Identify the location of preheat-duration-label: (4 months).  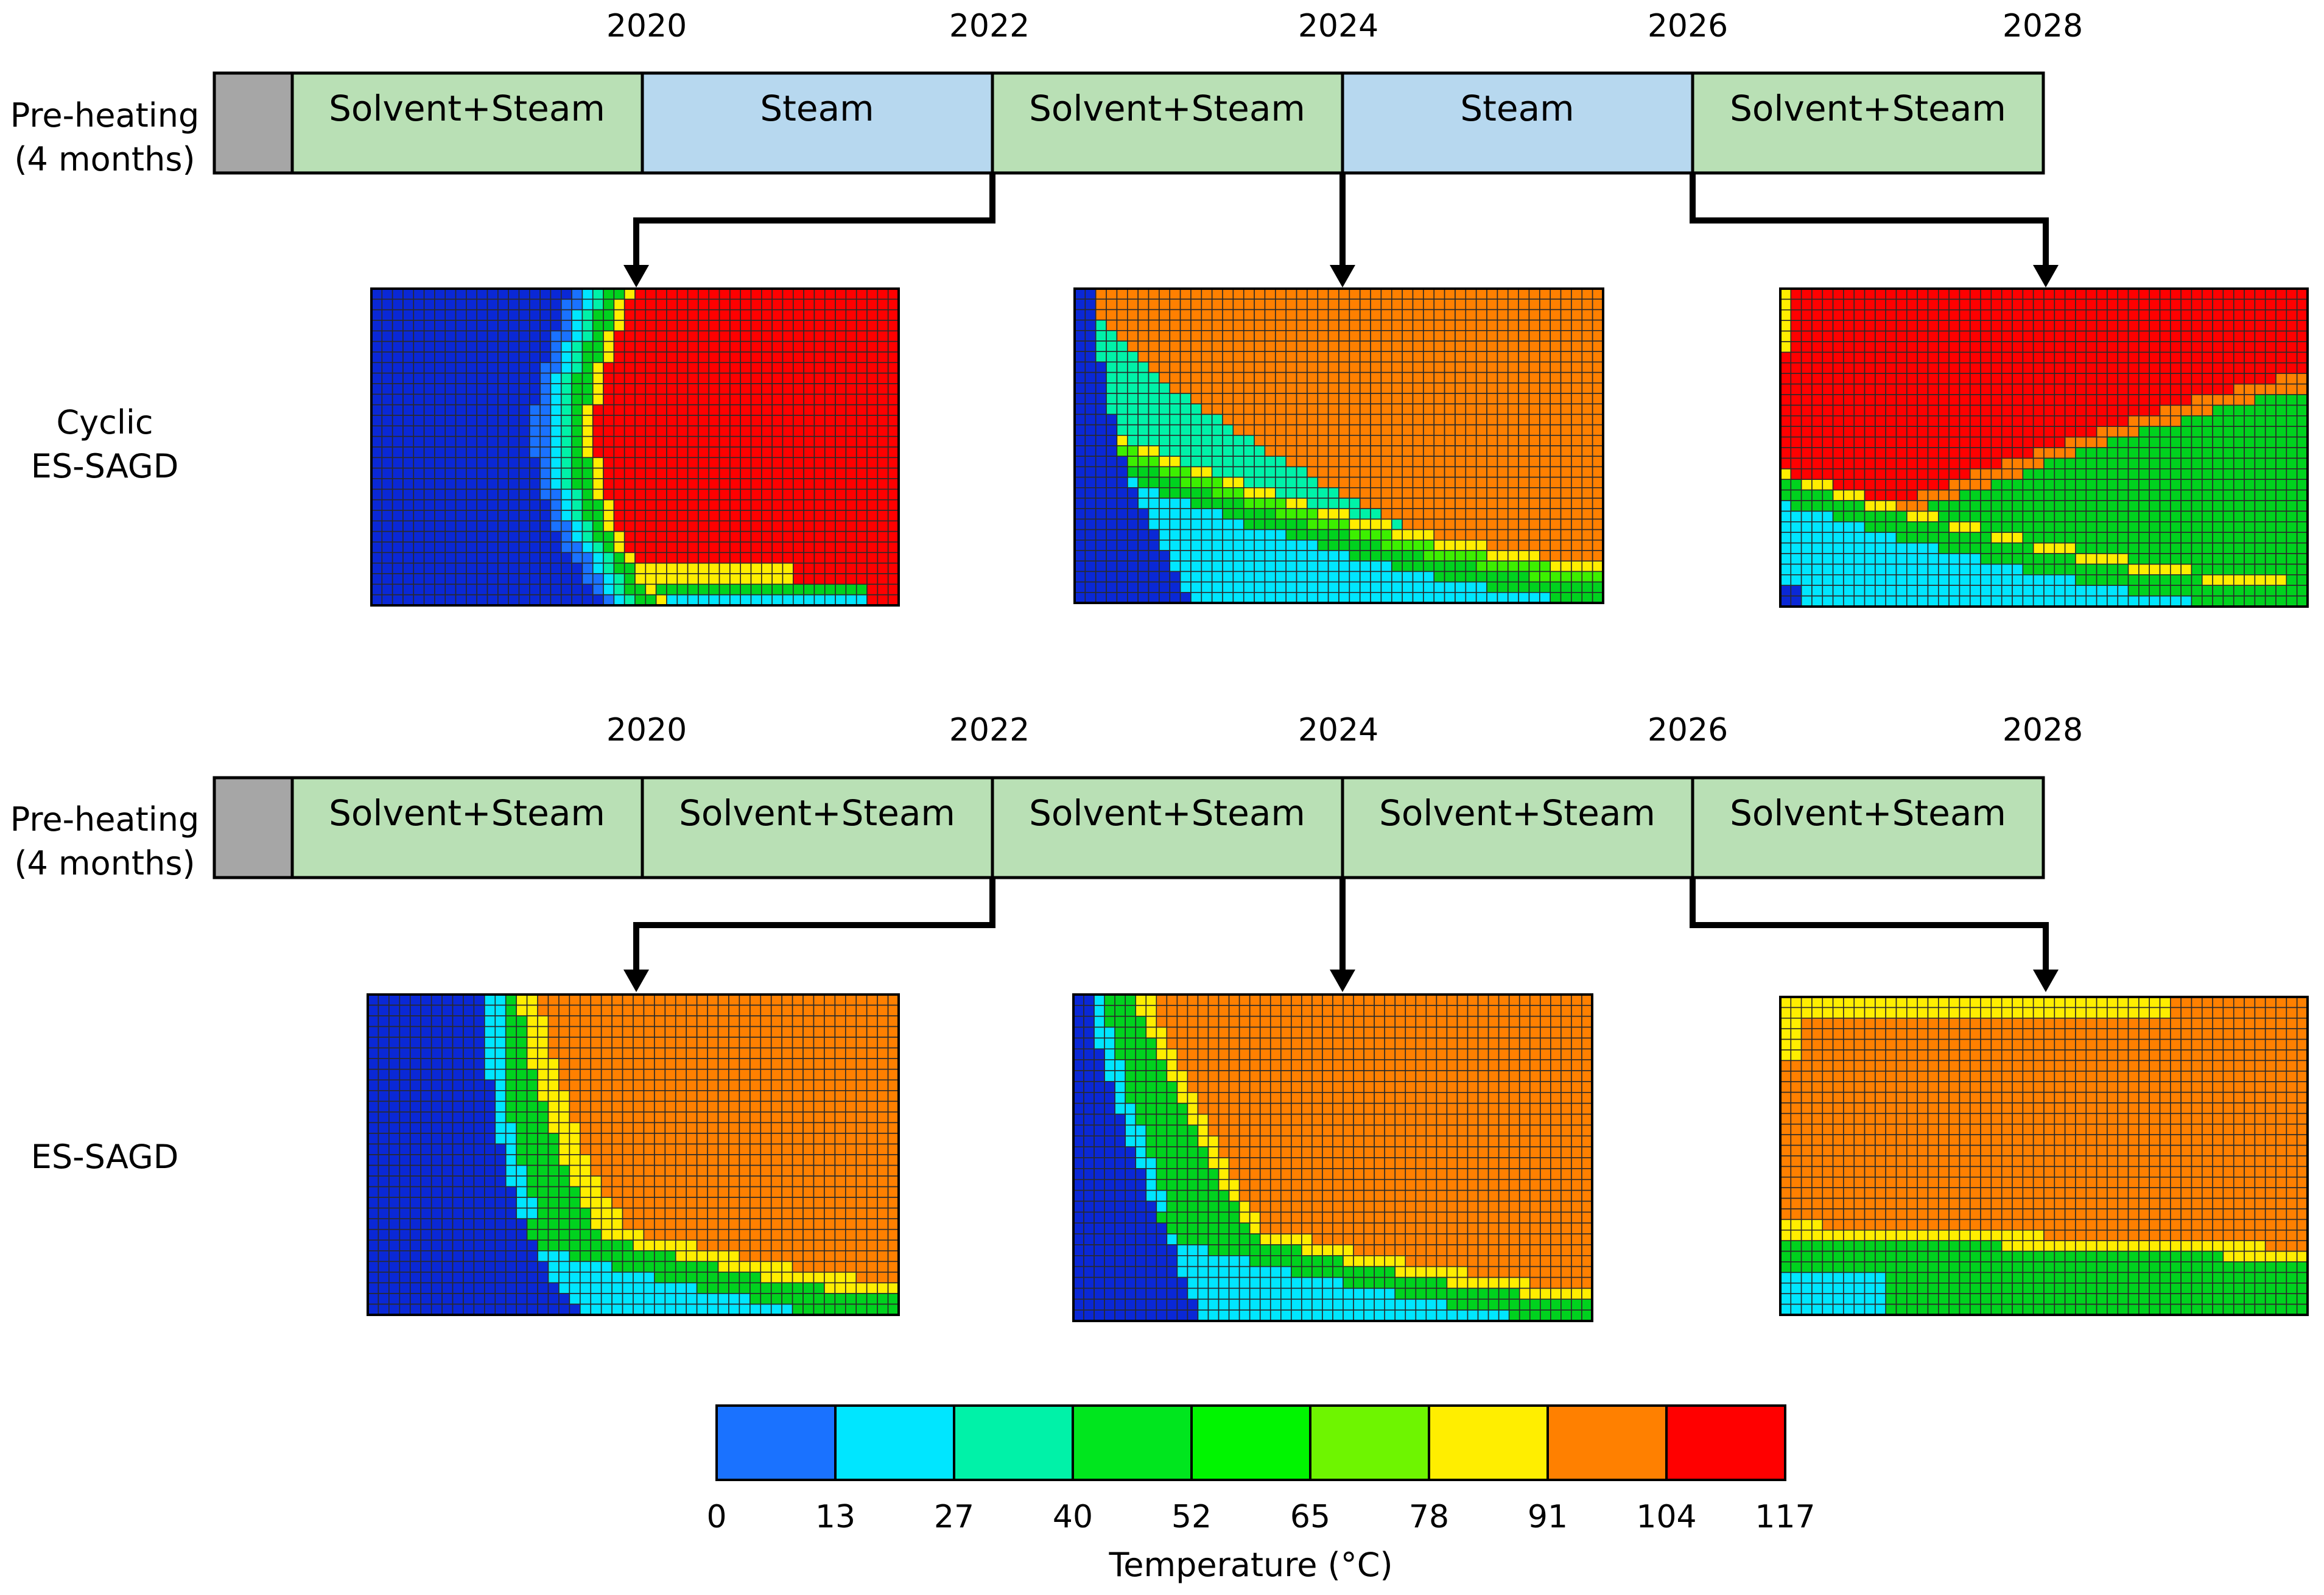
(104, 863).